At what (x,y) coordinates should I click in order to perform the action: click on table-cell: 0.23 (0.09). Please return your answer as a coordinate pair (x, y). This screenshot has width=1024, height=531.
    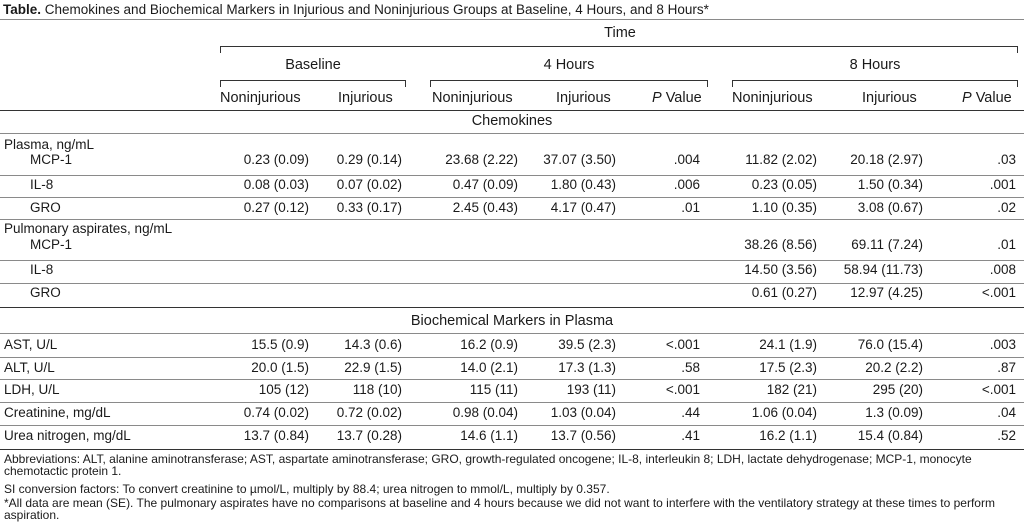
    Looking at the image, I should click on (276, 159).